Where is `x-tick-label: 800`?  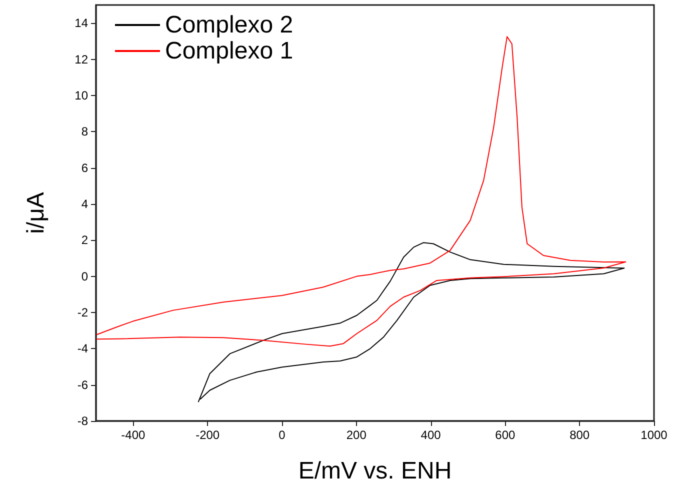 x-tick-label: 800 is located at coordinates (580, 435).